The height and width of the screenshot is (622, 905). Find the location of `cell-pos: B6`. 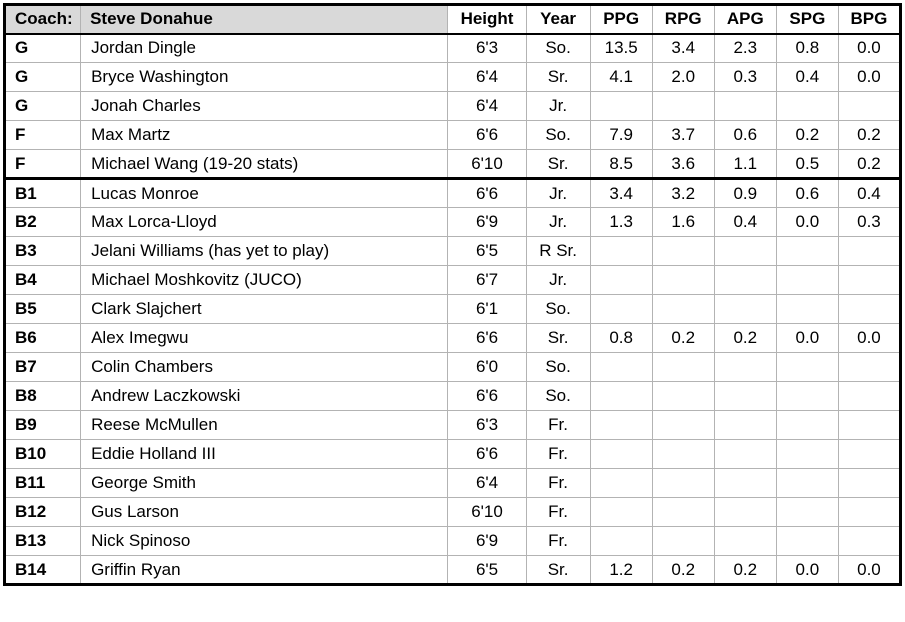

cell-pos: B6 is located at coordinates (42, 338).